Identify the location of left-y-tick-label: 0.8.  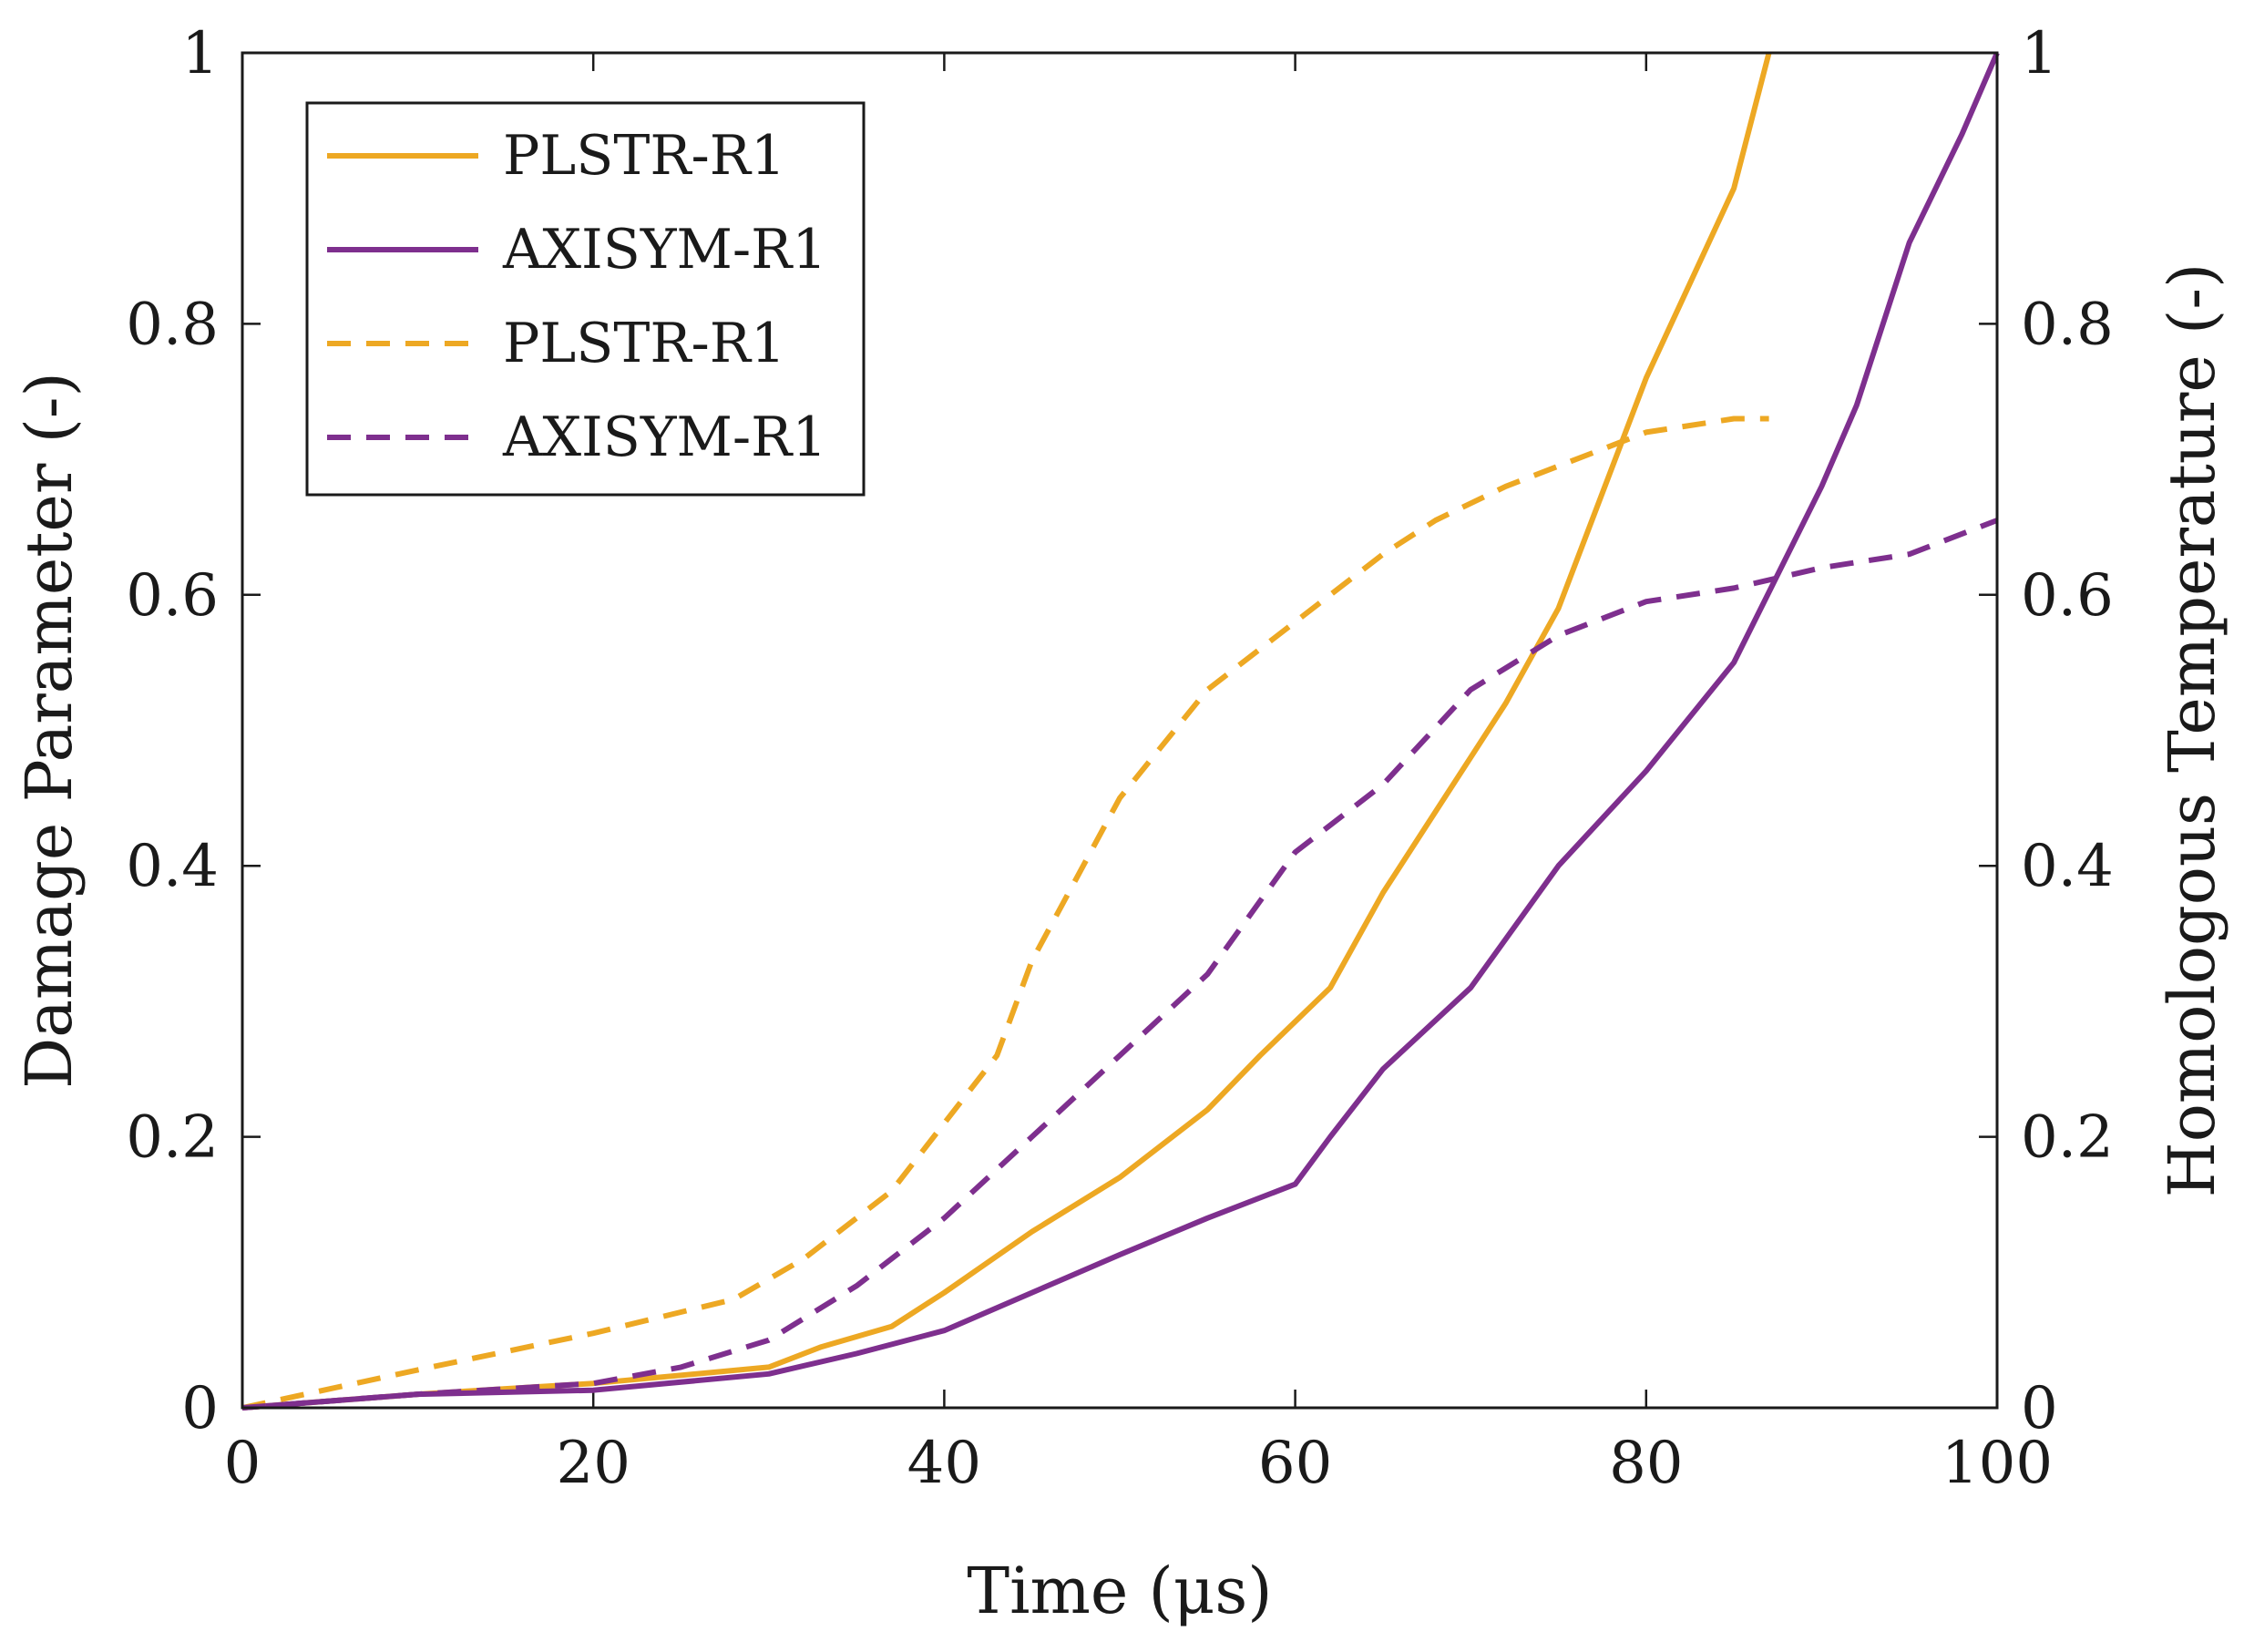
(172, 324).